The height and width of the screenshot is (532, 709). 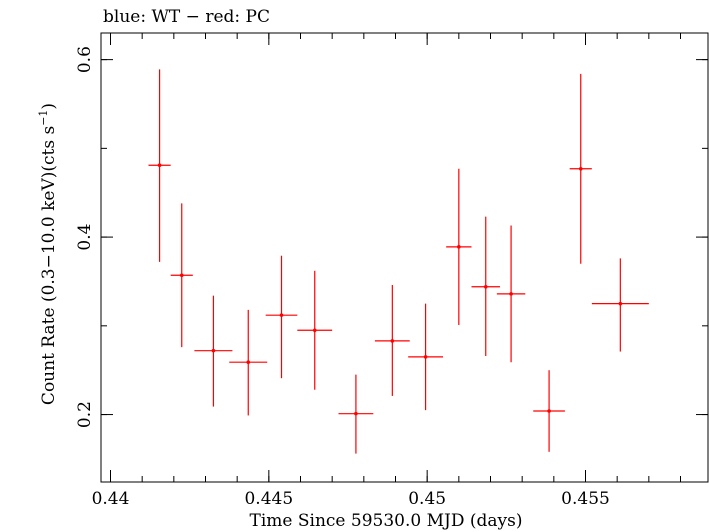 I want to click on y-tick-label: 0.2, so click(x=85, y=414).